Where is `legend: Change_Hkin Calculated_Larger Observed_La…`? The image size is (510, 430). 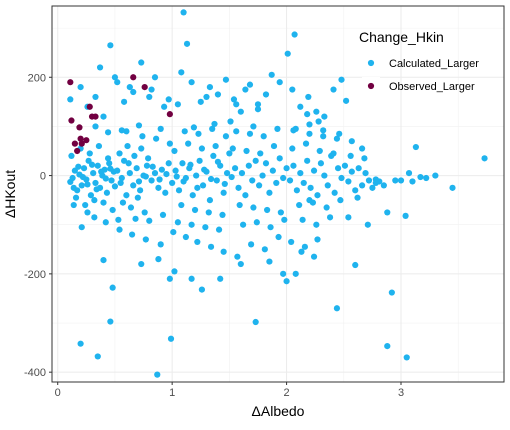 legend: Change_Hkin Calculated_Larger Observed_La… is located at coordinates (419, 62).